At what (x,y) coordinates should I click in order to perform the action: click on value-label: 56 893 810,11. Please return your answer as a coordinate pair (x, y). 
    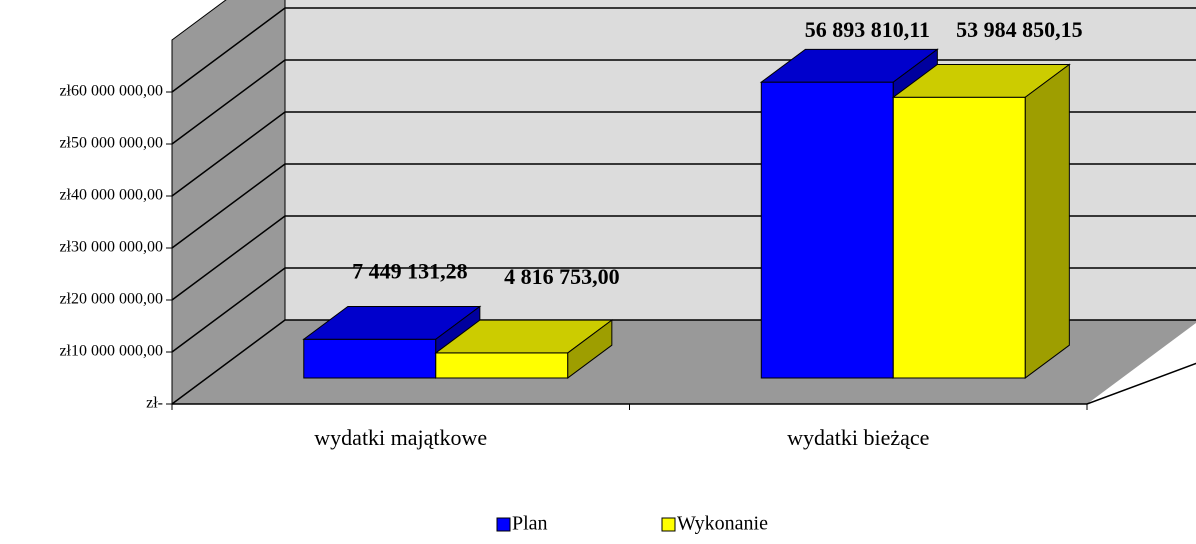
    Looking at the image, I should click on (867, 29).